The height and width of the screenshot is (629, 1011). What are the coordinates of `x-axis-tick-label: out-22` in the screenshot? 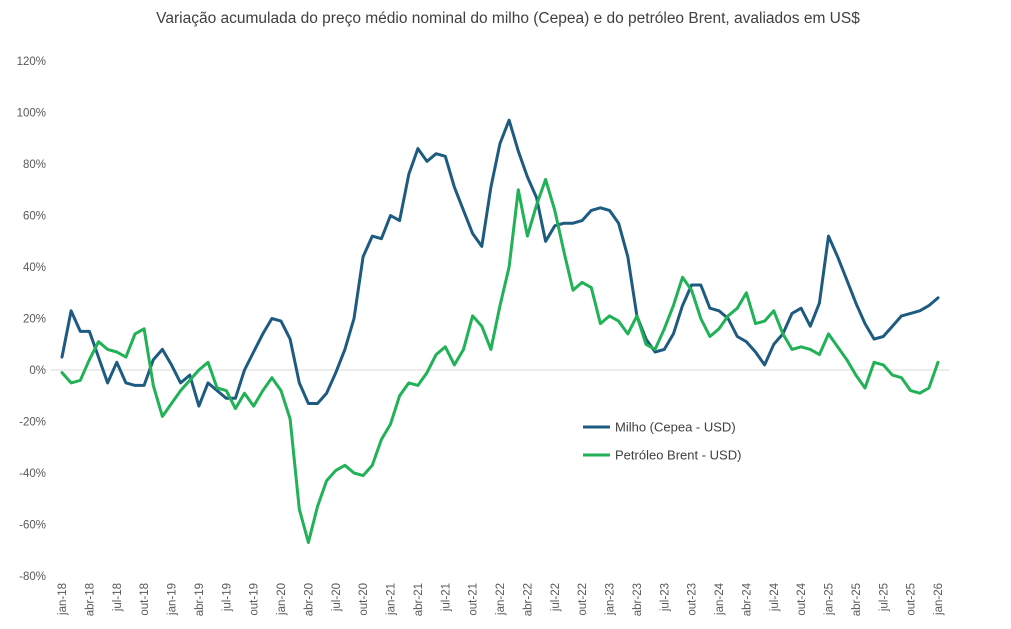 It's located at (583, 599).